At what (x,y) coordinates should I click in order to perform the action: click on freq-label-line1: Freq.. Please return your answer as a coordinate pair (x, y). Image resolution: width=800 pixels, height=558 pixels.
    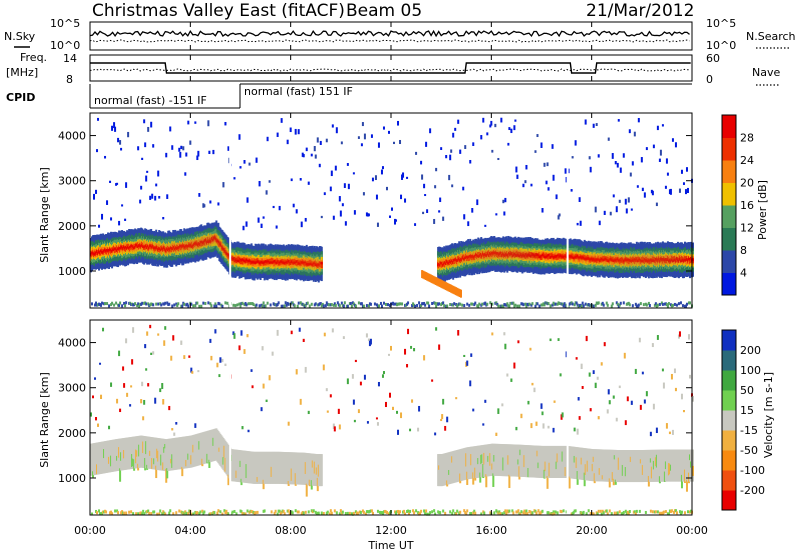
    Looking at the image, I should click on (33, 57).